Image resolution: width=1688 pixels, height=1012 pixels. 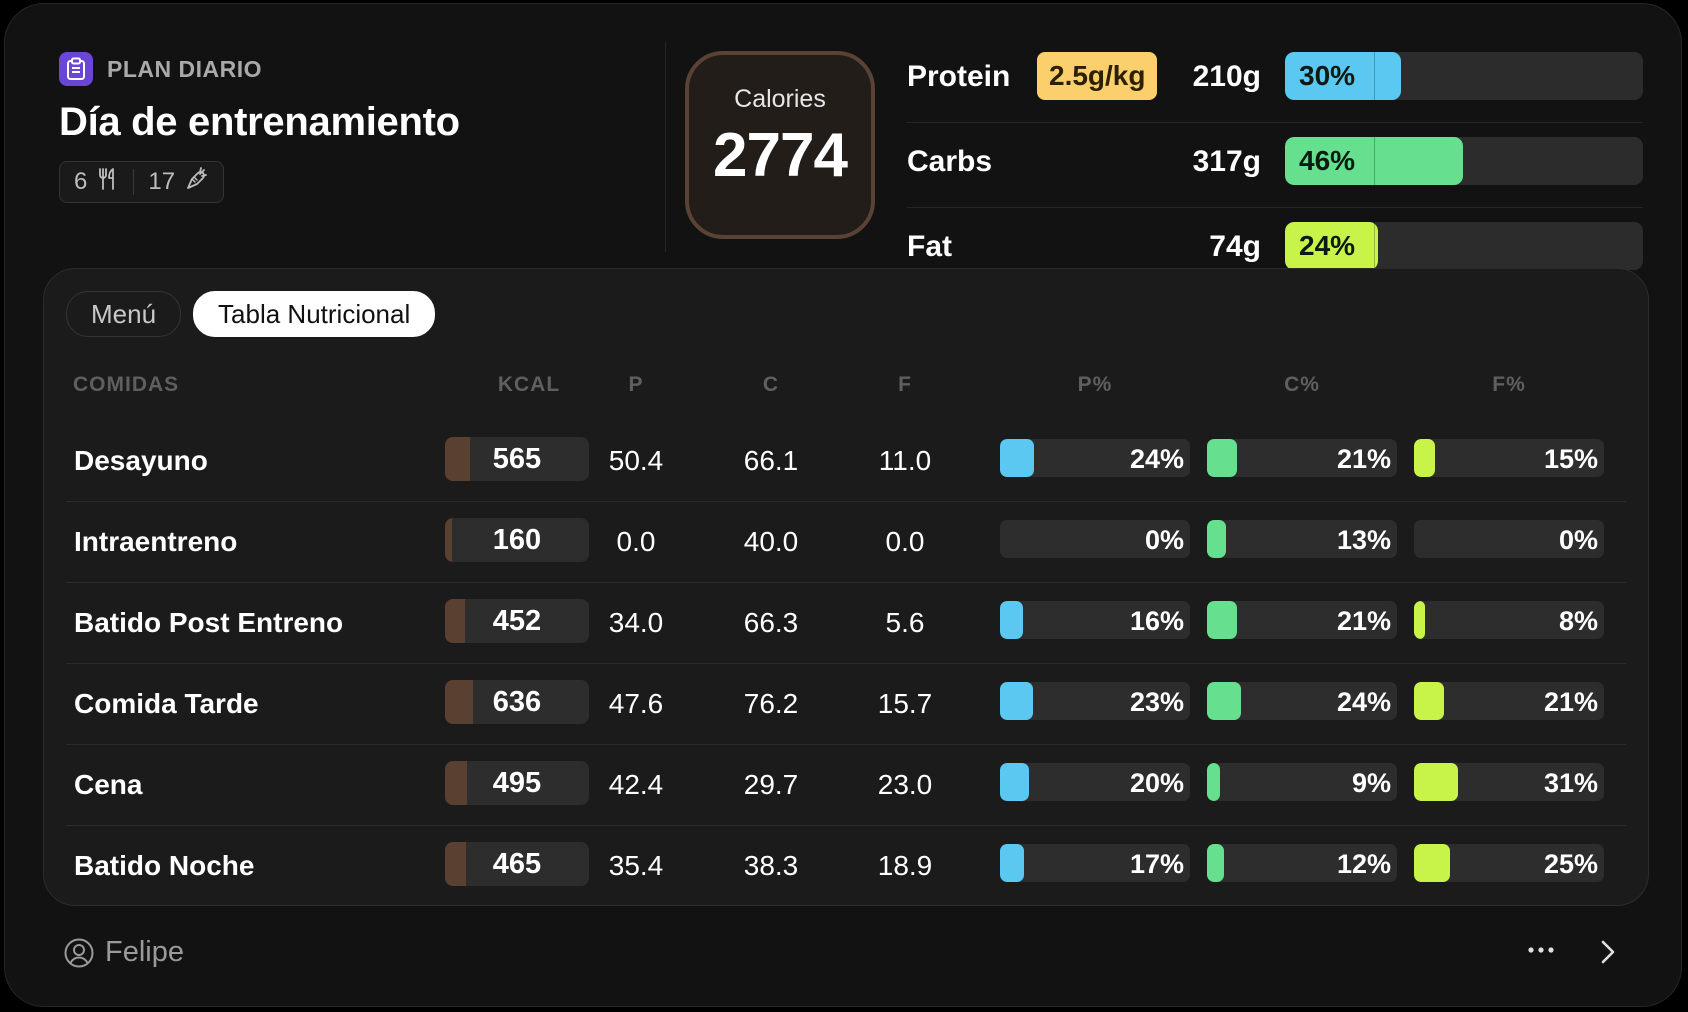 What do you see at coordinates (1570, 702) in the screenshot?
I see `fat-pct-value: 21%` at bounding box center [1570, 702].